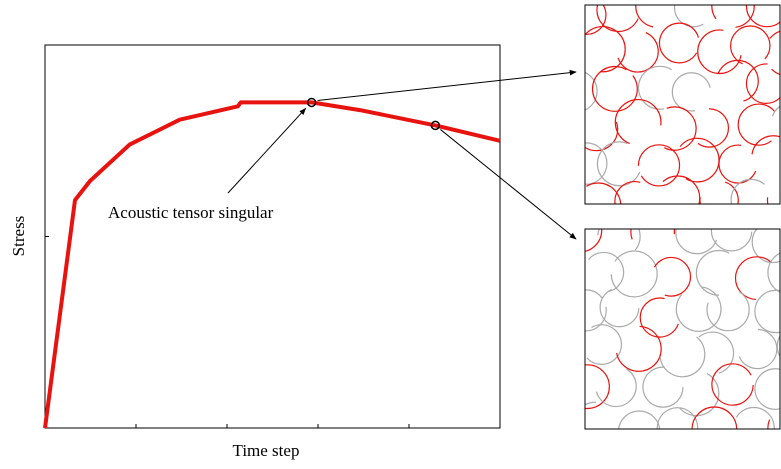  What do you see at coordinates (267, 150) in the screenshot?
I see `annotation-arrow` at bounding box center [267, 150].